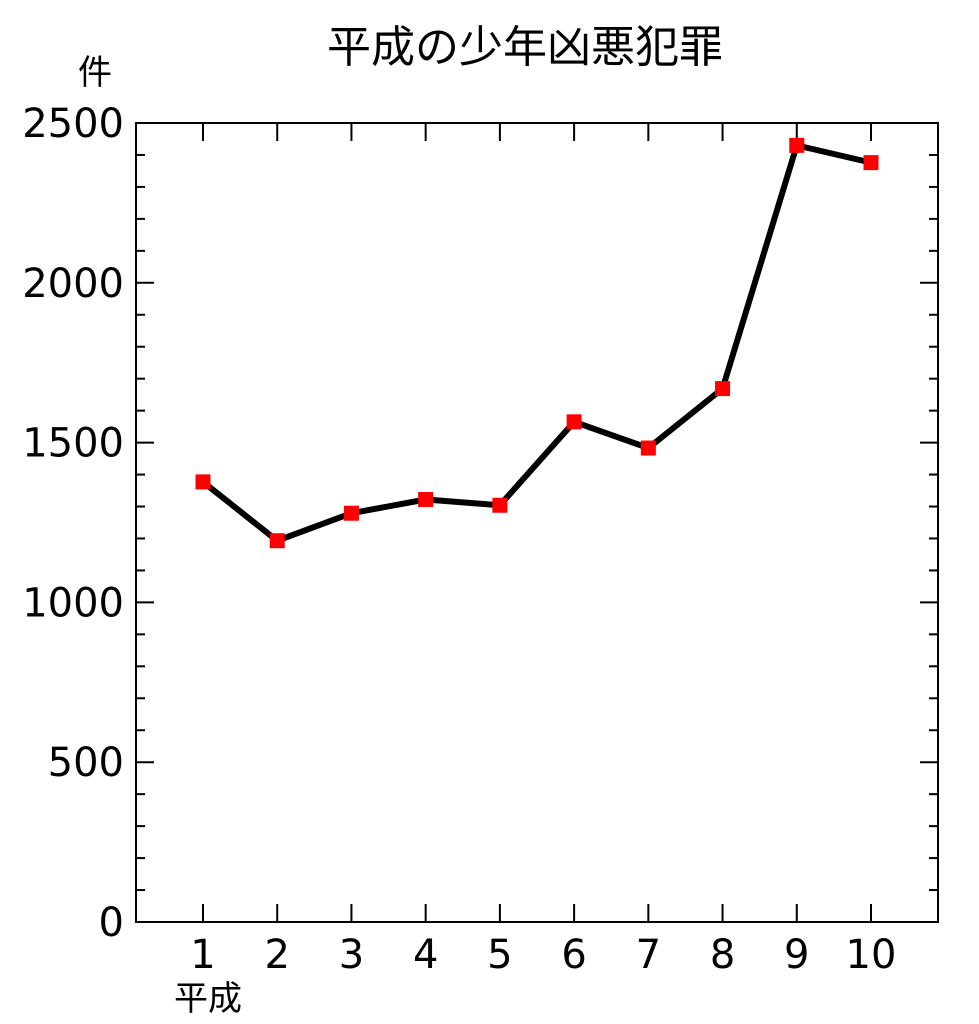 The image size is (979, 1024). What do you see at coordinates (525, 47) in the screenshot?
I see `chart-title: 平成の少年凶悪犯罪` at bounding box center [525, 47].